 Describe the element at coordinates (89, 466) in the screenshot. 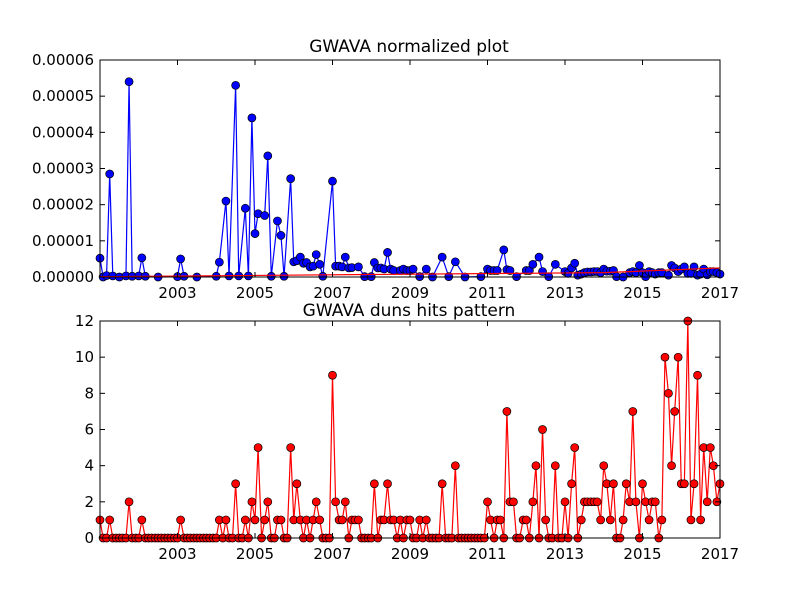

I see `y-tick-label: 4` at that location.